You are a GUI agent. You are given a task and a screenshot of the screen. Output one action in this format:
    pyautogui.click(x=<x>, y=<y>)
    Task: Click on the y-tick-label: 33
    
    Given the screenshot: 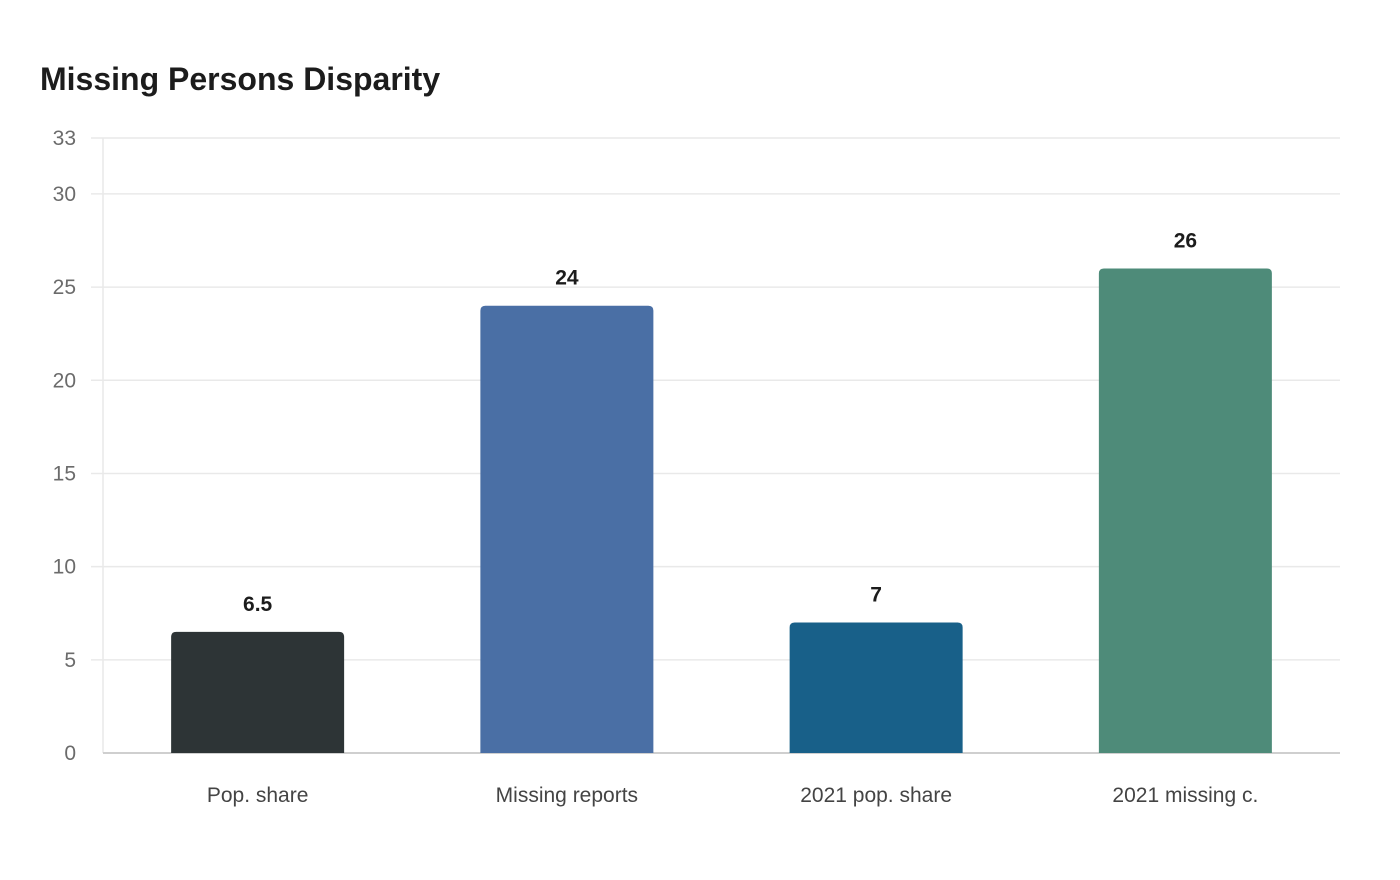 What is the action you would take?
    pyautogui.click(x=64, y=138)
    